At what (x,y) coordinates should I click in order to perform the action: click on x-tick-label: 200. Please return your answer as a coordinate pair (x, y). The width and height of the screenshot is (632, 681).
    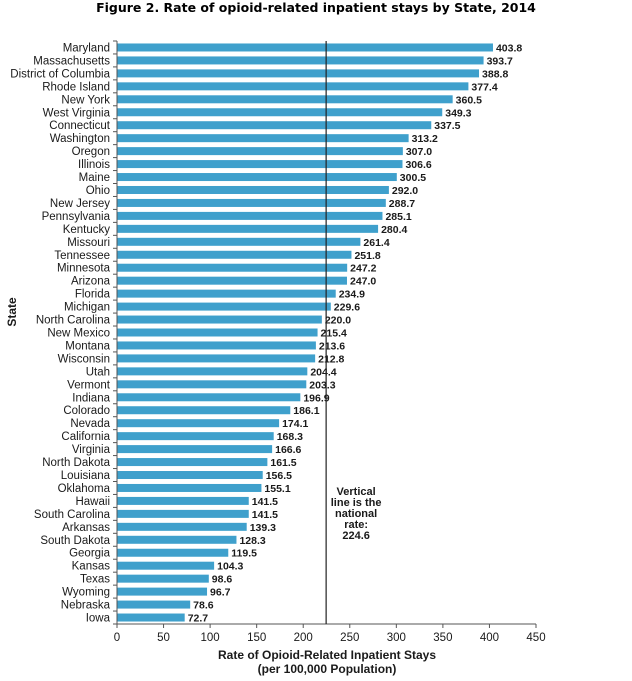
    Looking at the image, I should click on (303, 638).